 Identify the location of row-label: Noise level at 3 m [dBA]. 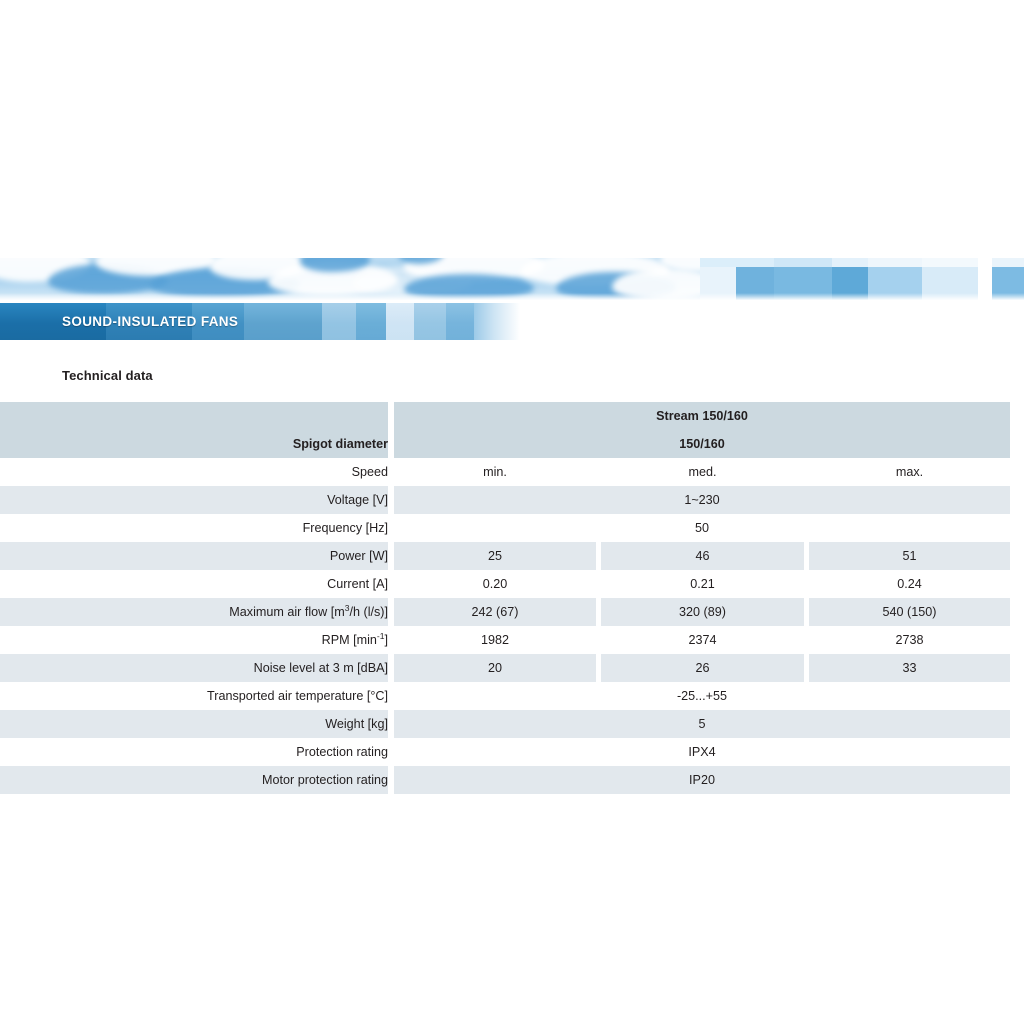
(194, 668).